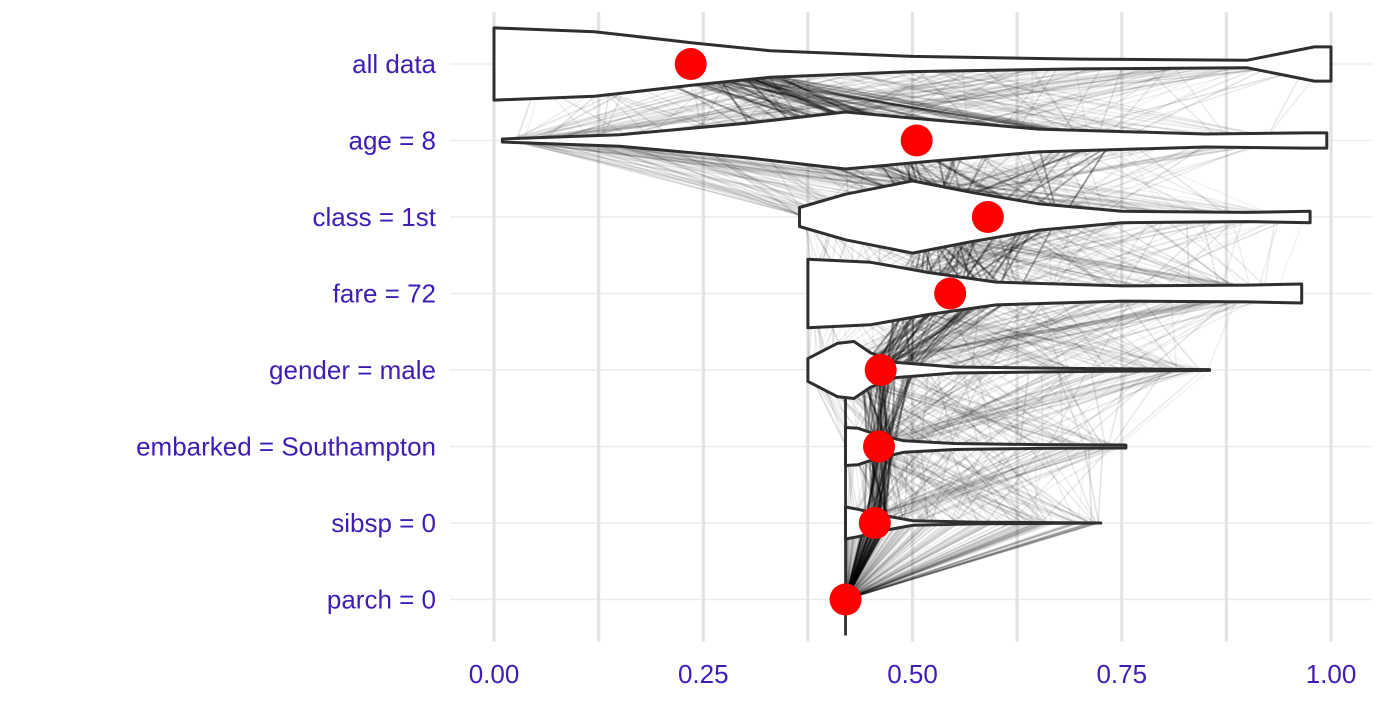 The image size is (1378, 710). What do you see at coordinates (703, 674) in the screenshot?
I see `x-axis-tick-label: 0.25` at bounding box center [703, 674].